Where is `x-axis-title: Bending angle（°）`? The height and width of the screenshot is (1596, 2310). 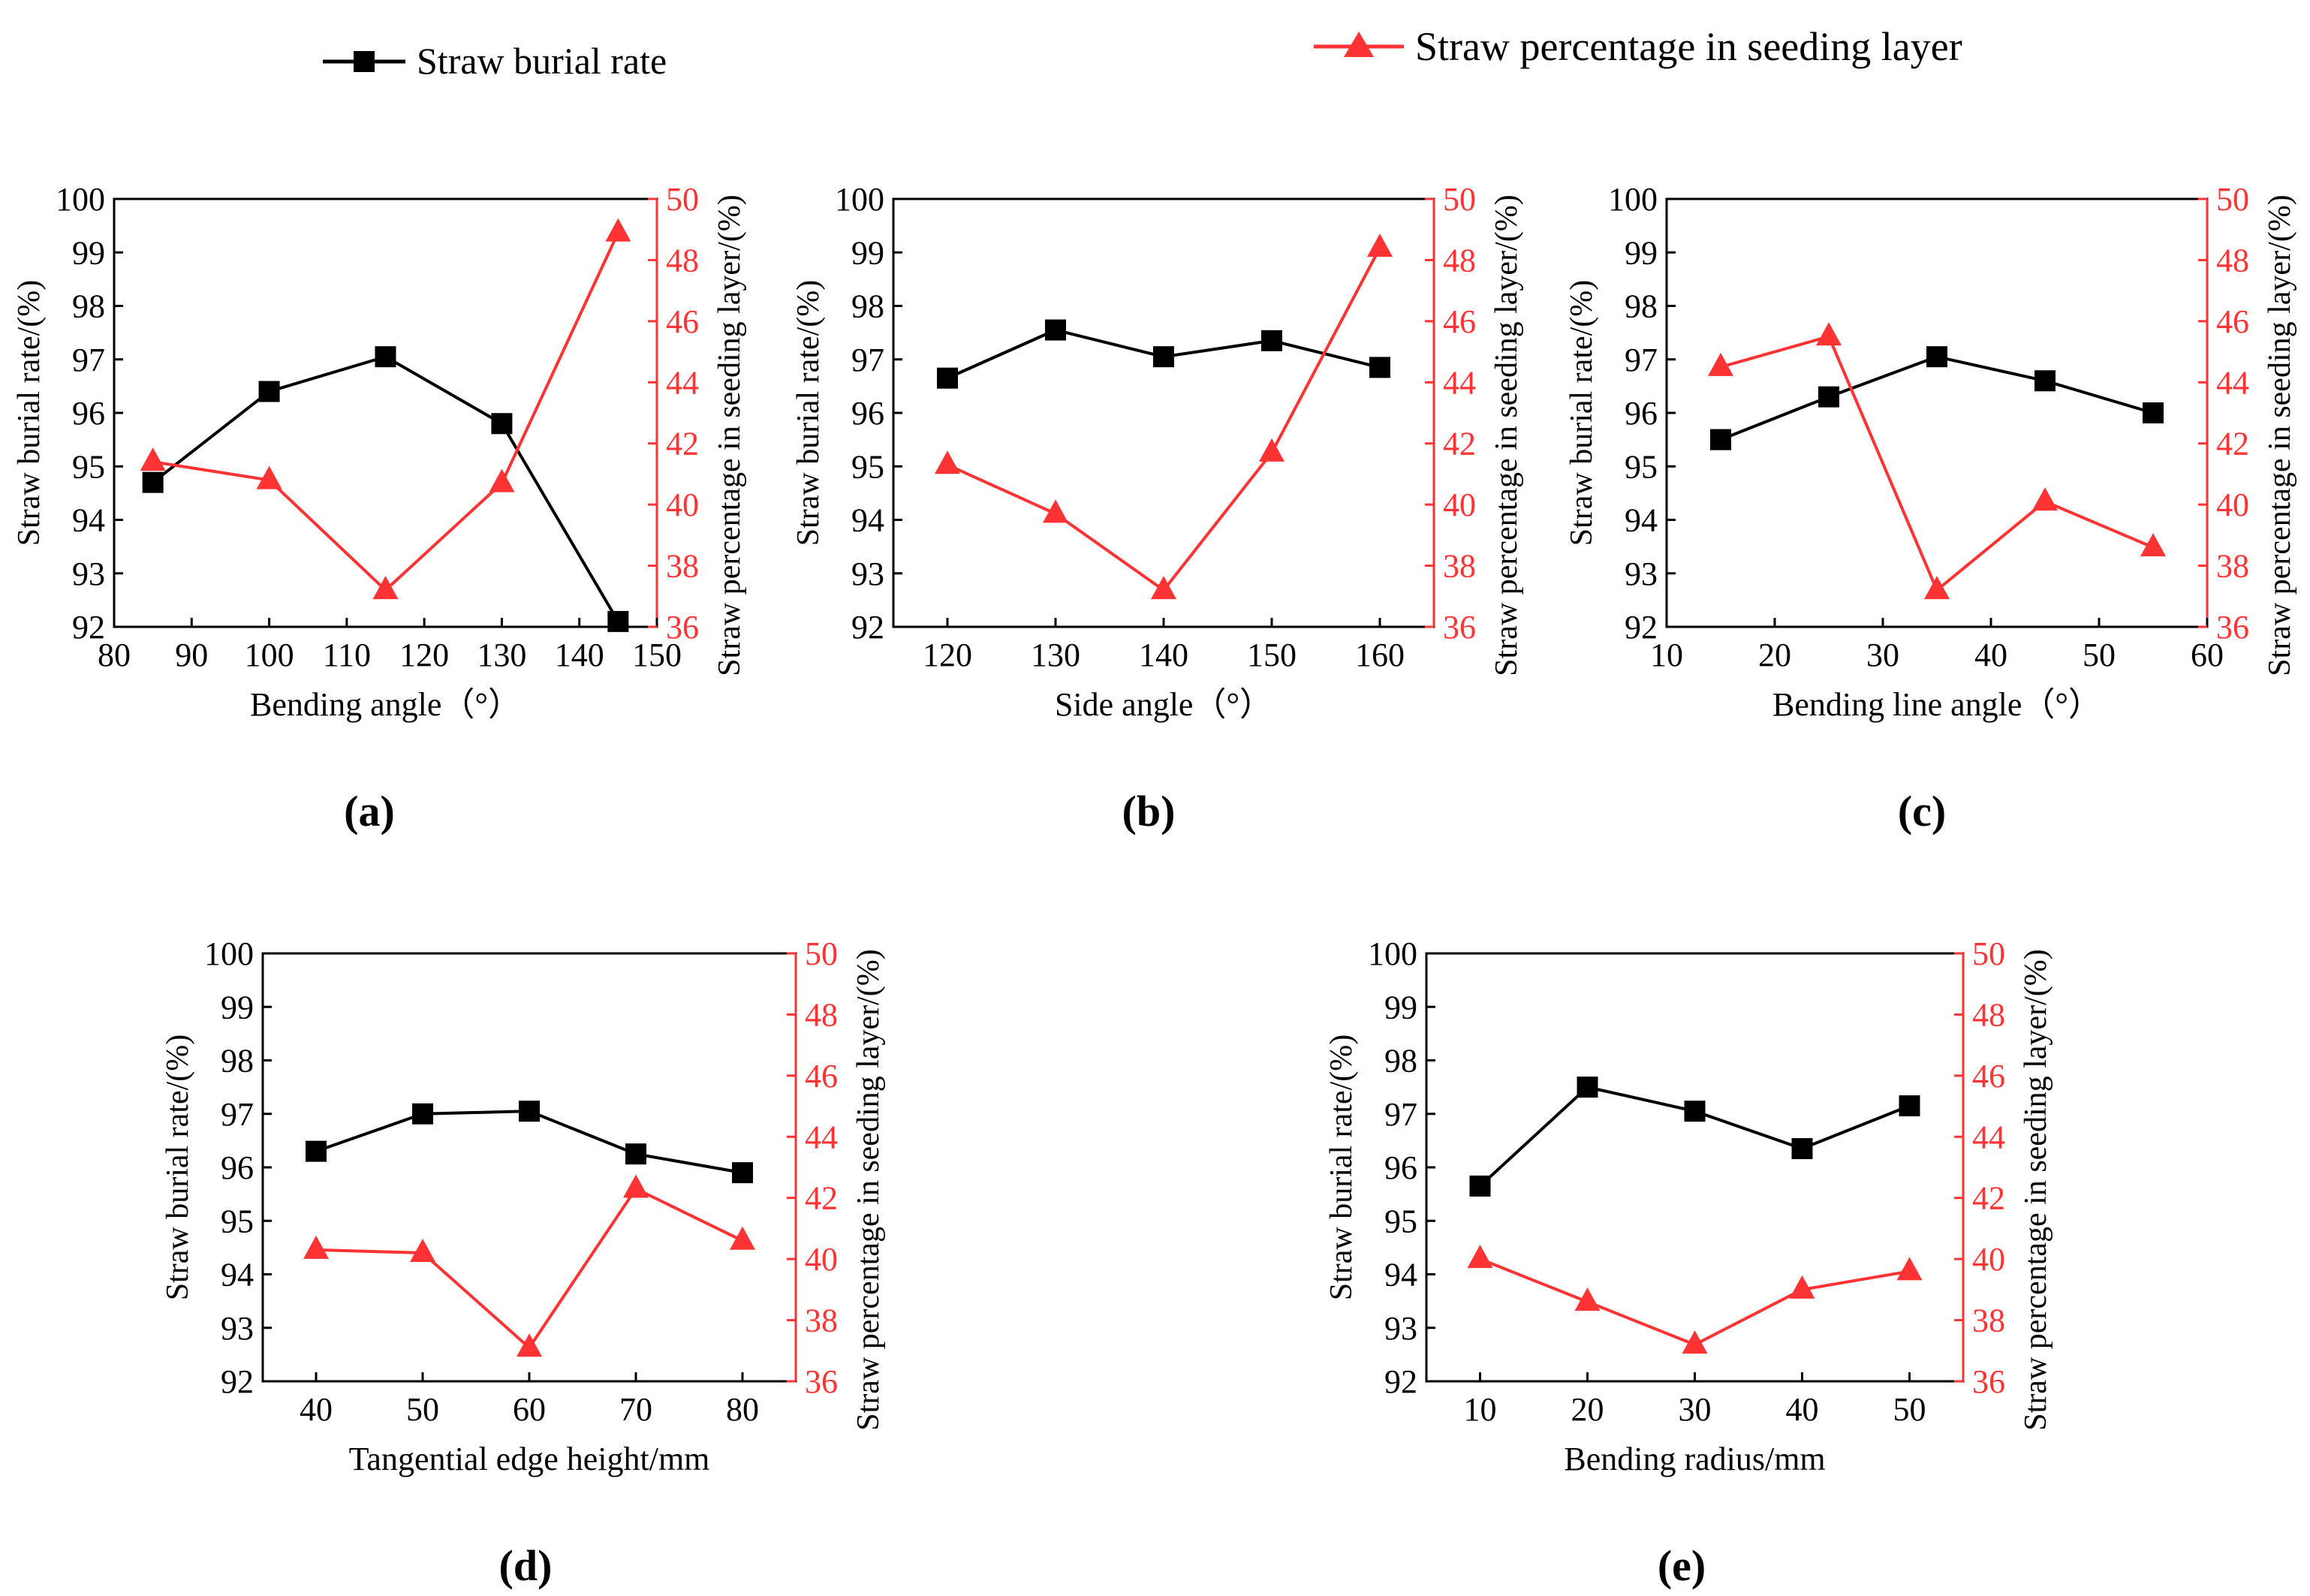
x-axis-title: Bending angle（°） is located at coordinates (386, 704).